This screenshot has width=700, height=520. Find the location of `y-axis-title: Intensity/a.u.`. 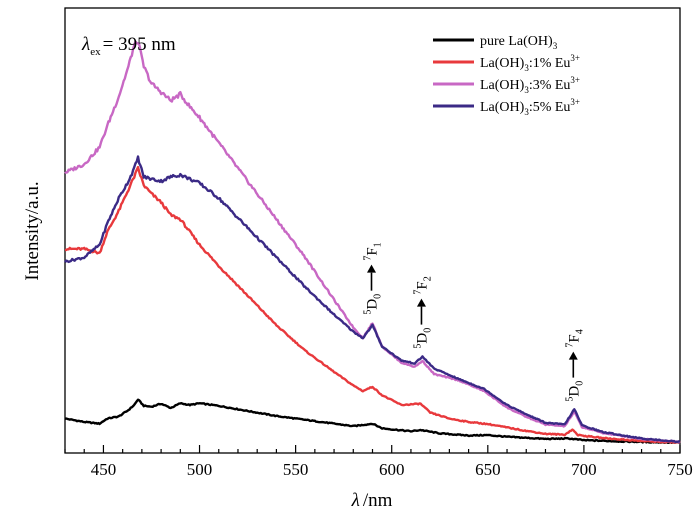

y-axis-title: Intensity/a.u. is located at coordinates (32, 230).